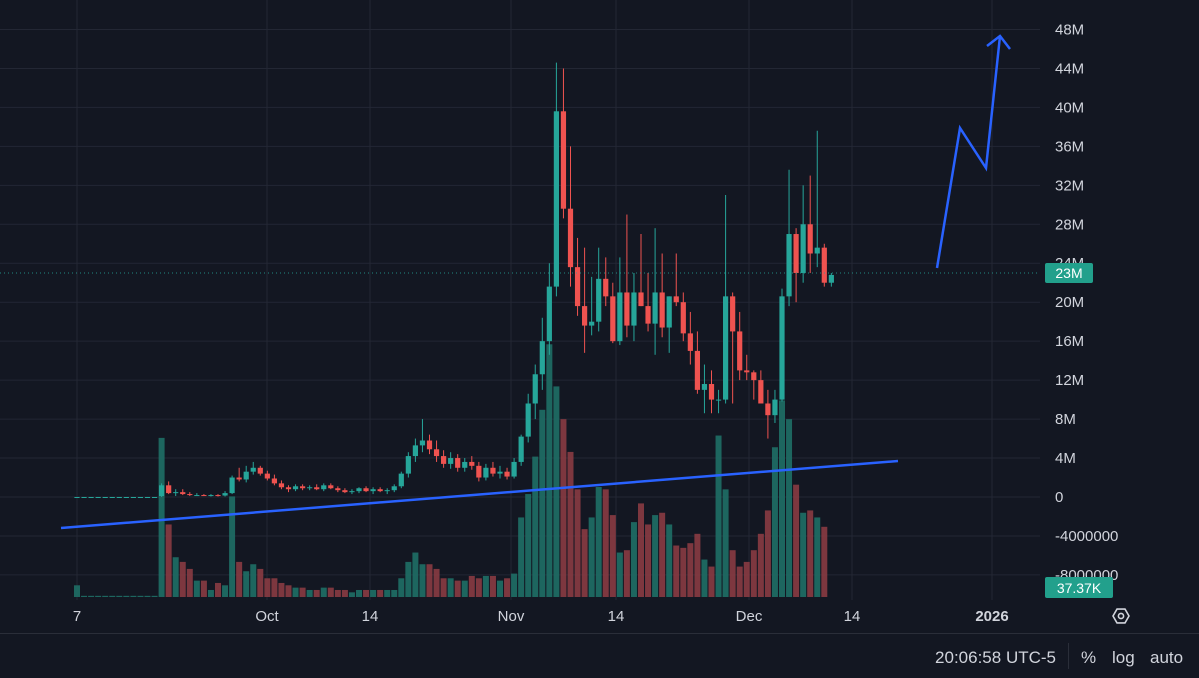 Image resolution: width=1199 pixels, height=678 pixels. What do you see at coordinates (1068, 273) in the screenshot?
I see `last-price-label: 23M` at bounding box center [1068, 273].